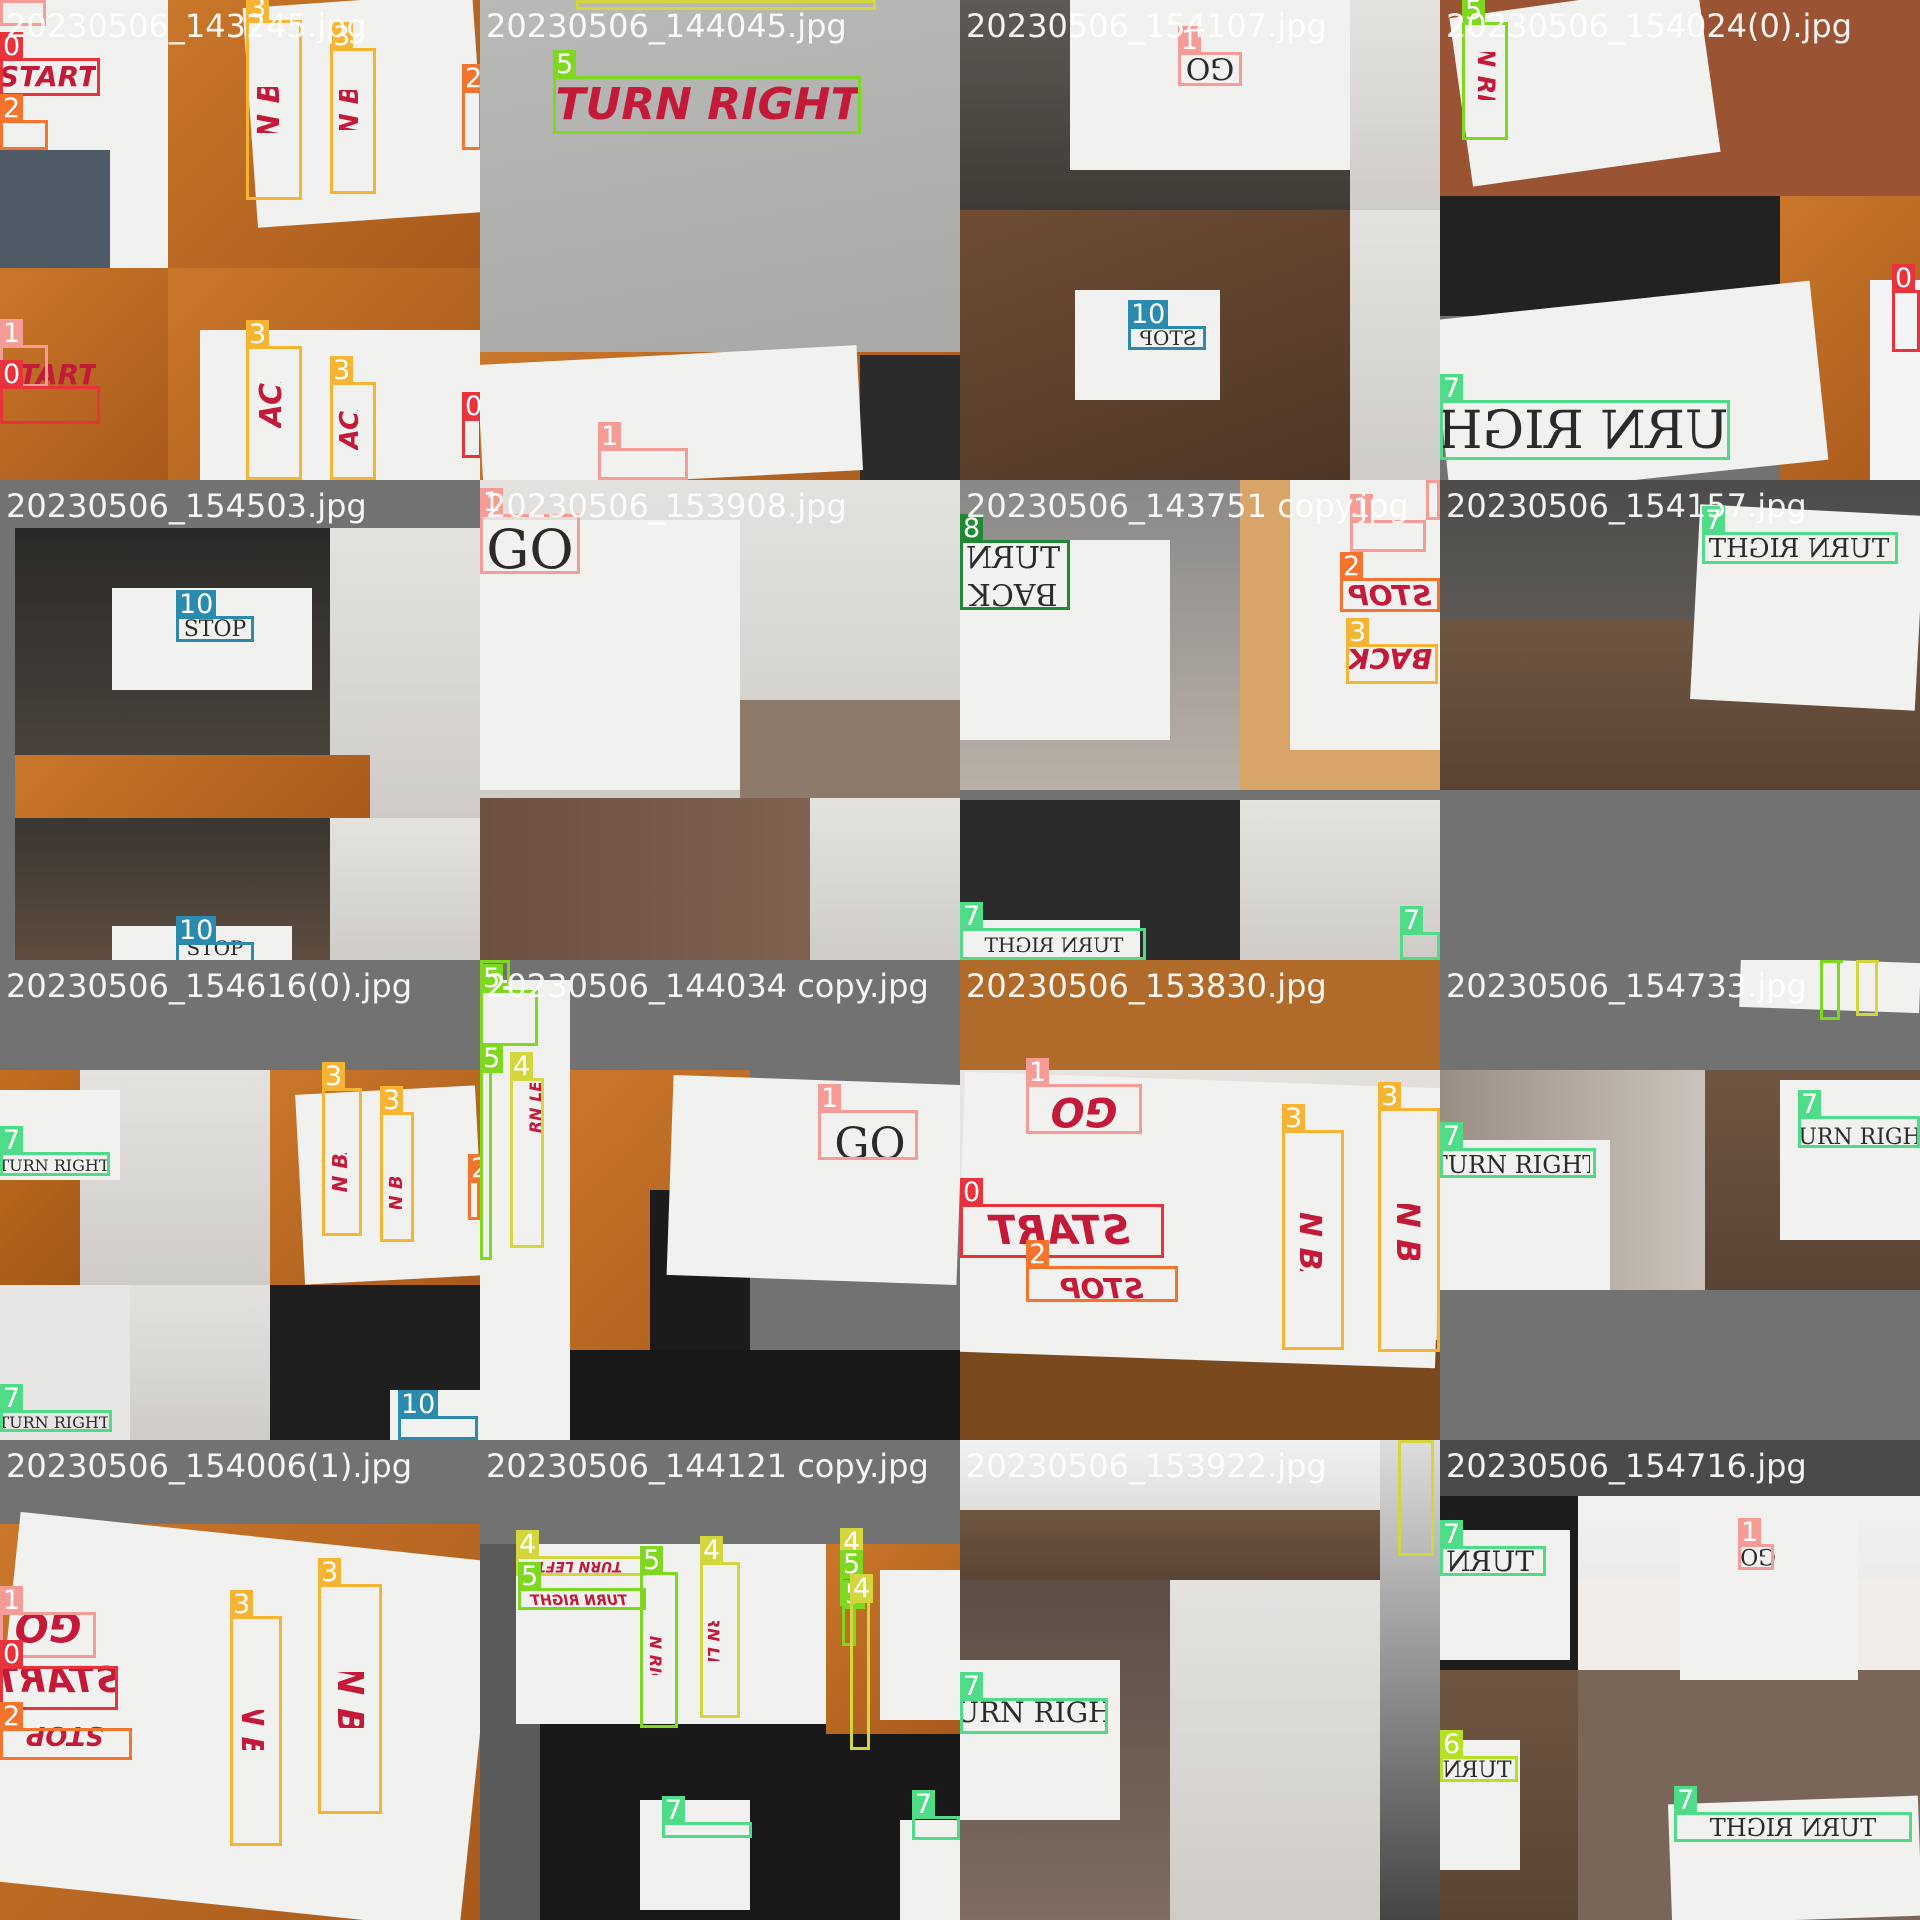  Describe the element at coordinates (1626, 986) in the screenshot. I see `image-filename: 20230506_154733.jpg` at that location.